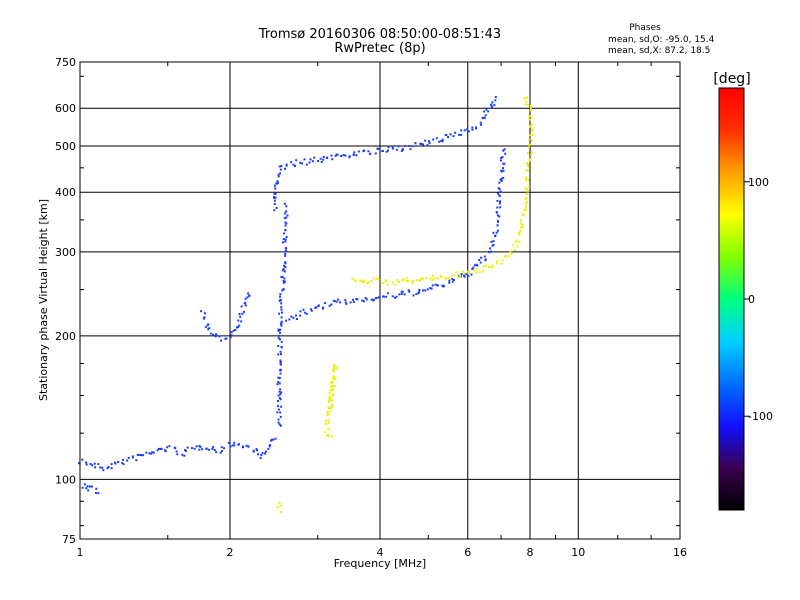 The image size is (800, 600). What do you see at coordinates (380, 563) in the screenshot?
I see `x-axis-label: Frequency [MHz]` at bounding box center [380, 563].